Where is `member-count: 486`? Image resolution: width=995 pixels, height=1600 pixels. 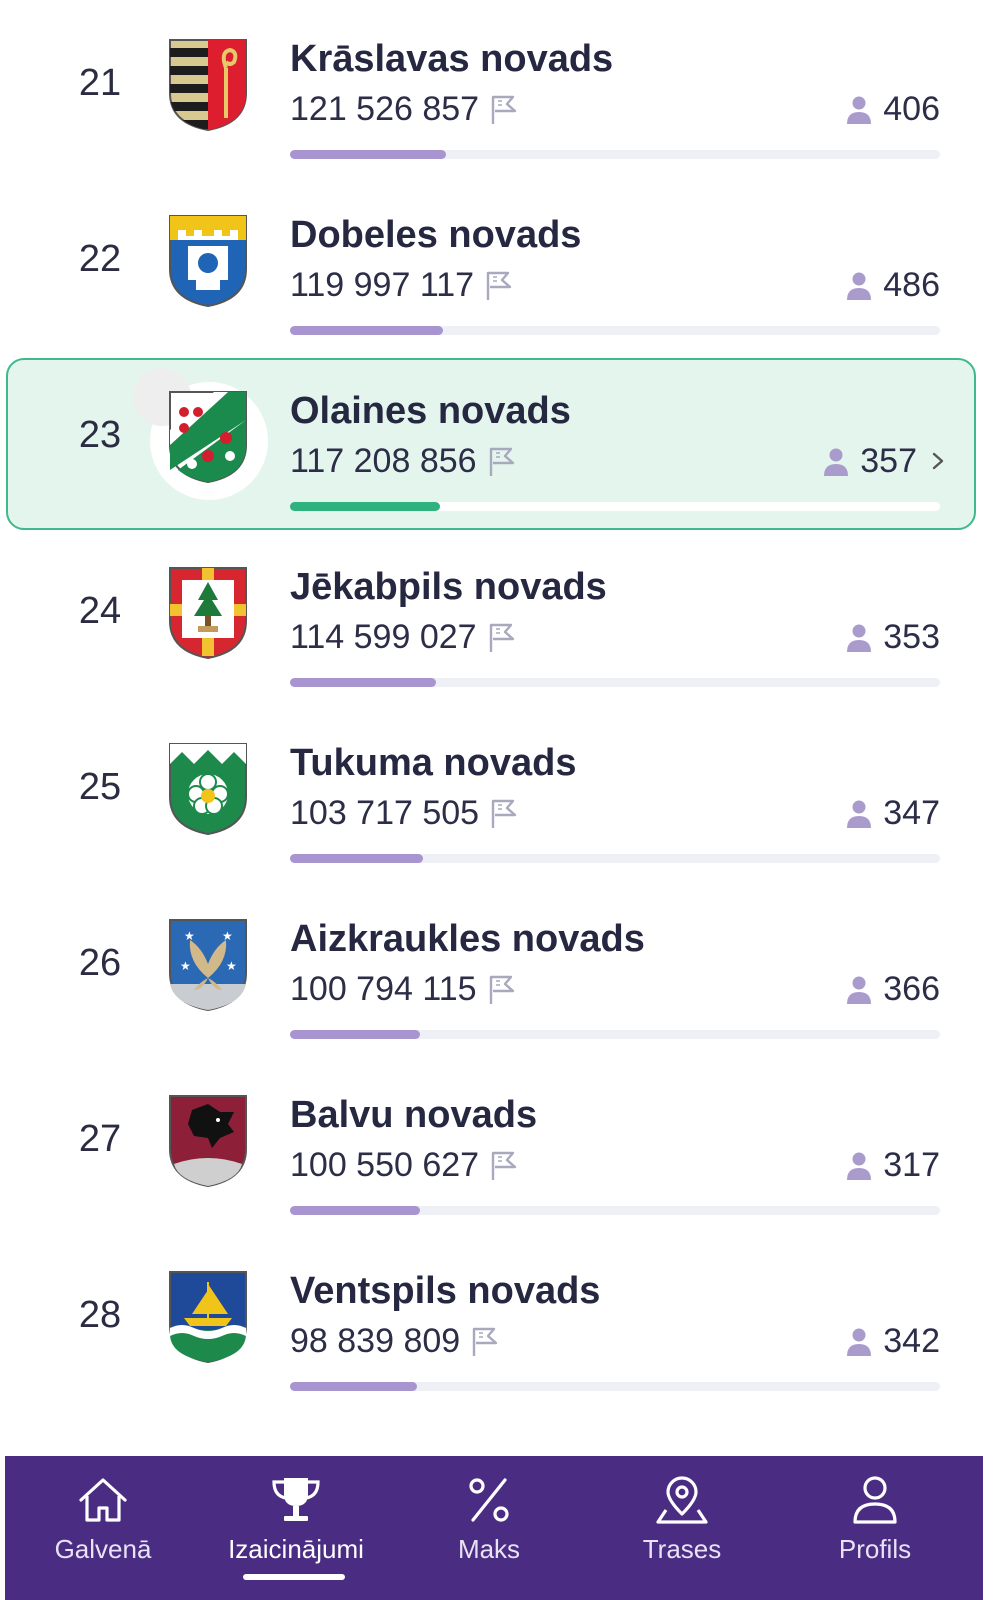 member-count: 486 is located at coordinates (892, 285).